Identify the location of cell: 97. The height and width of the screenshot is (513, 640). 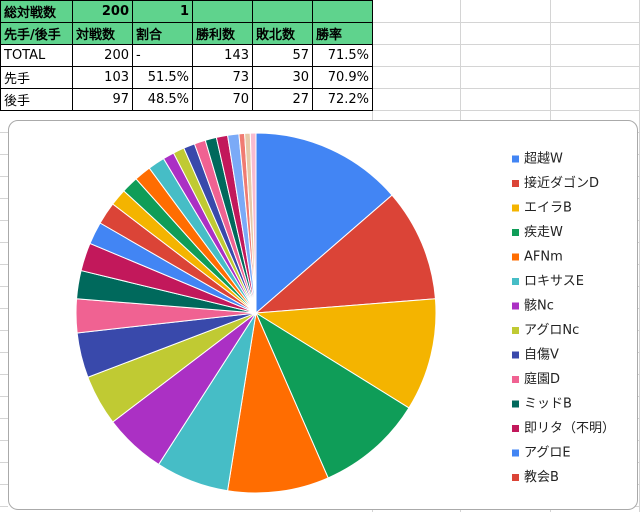
(102, 99).